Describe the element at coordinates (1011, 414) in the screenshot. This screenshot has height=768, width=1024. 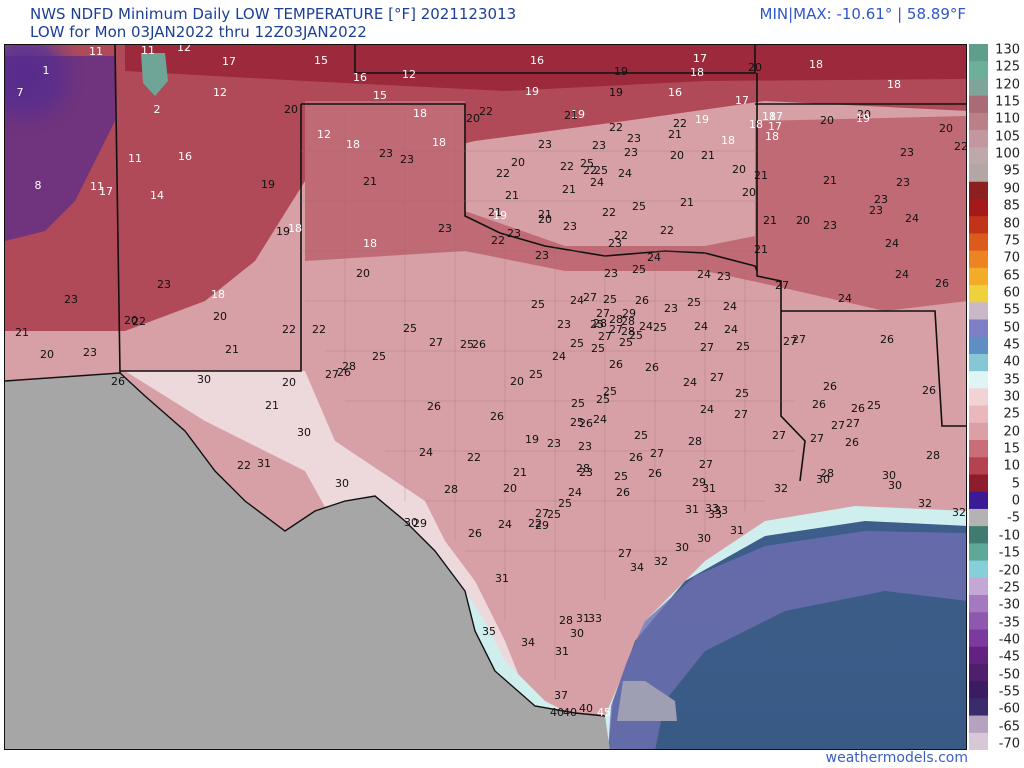
I see `color-scale-tick: 25` at that location.